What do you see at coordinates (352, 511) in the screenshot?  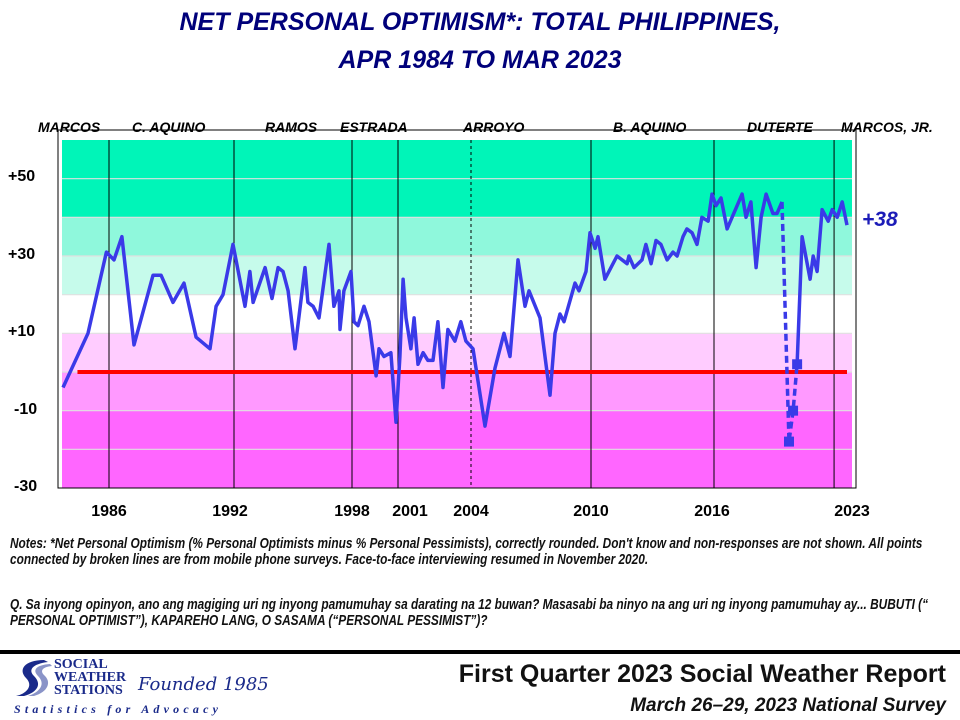 I see `x-tick-label: 1998` at bounding box center [352, 511].